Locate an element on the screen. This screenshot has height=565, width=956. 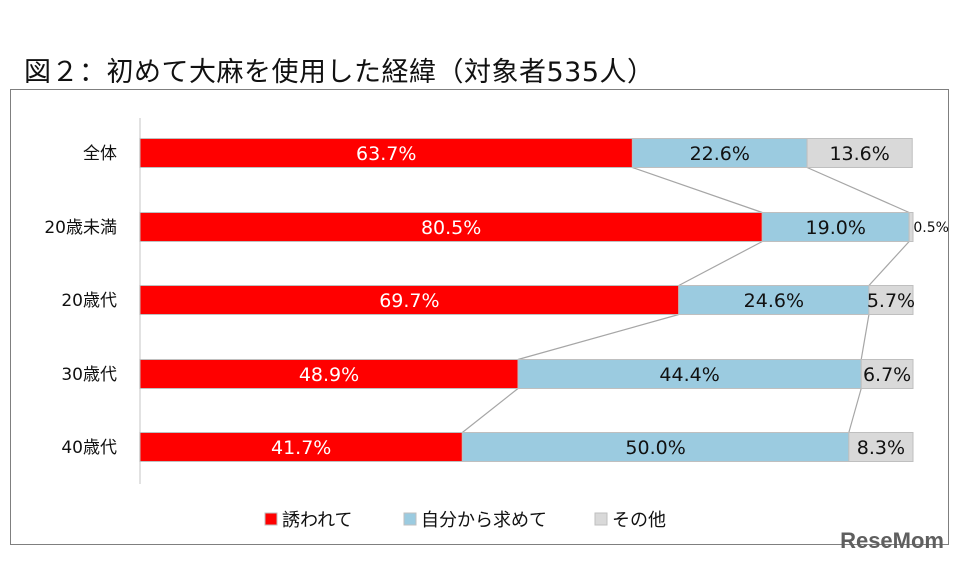
data-label: 41.7% is located at coordinates (301, 448).